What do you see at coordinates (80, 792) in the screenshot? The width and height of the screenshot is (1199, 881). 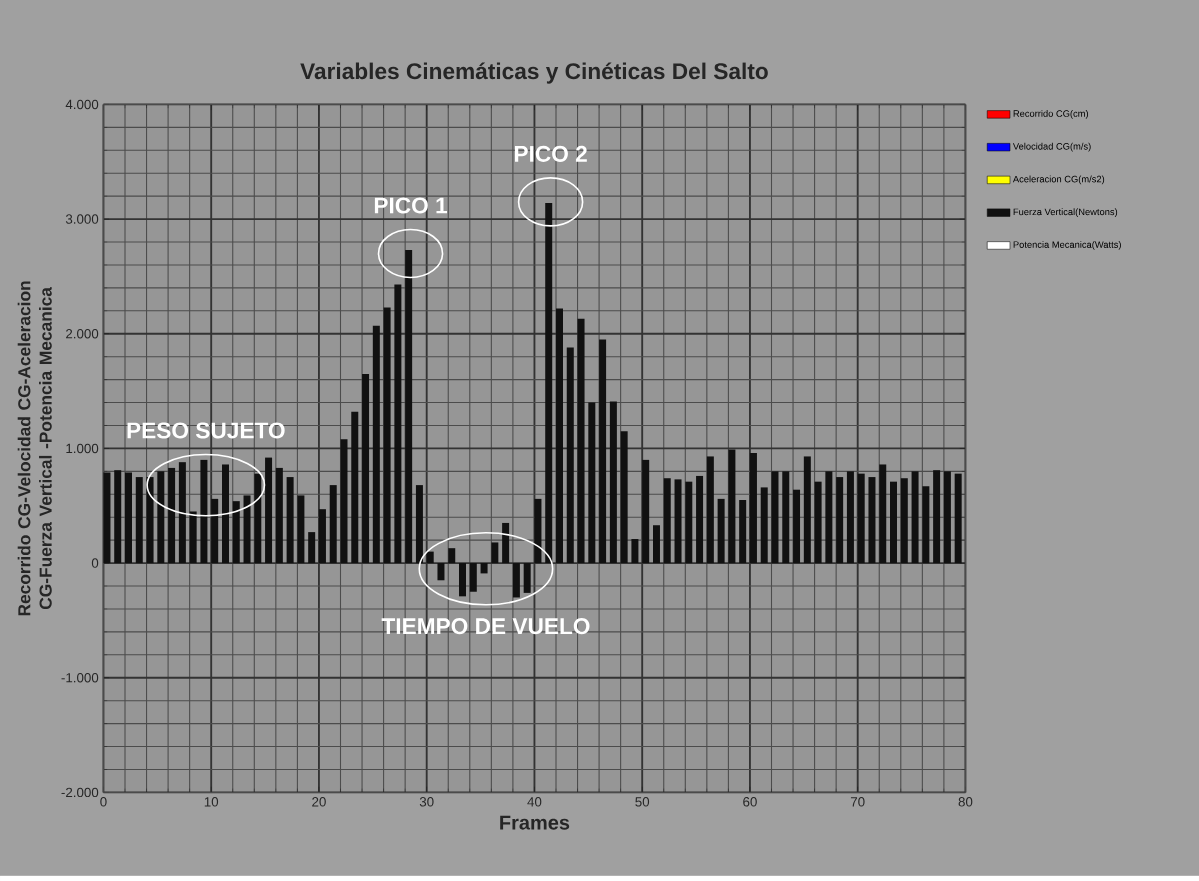 I see `y-tick-label: -2.000` at bounding box center [80, 792].